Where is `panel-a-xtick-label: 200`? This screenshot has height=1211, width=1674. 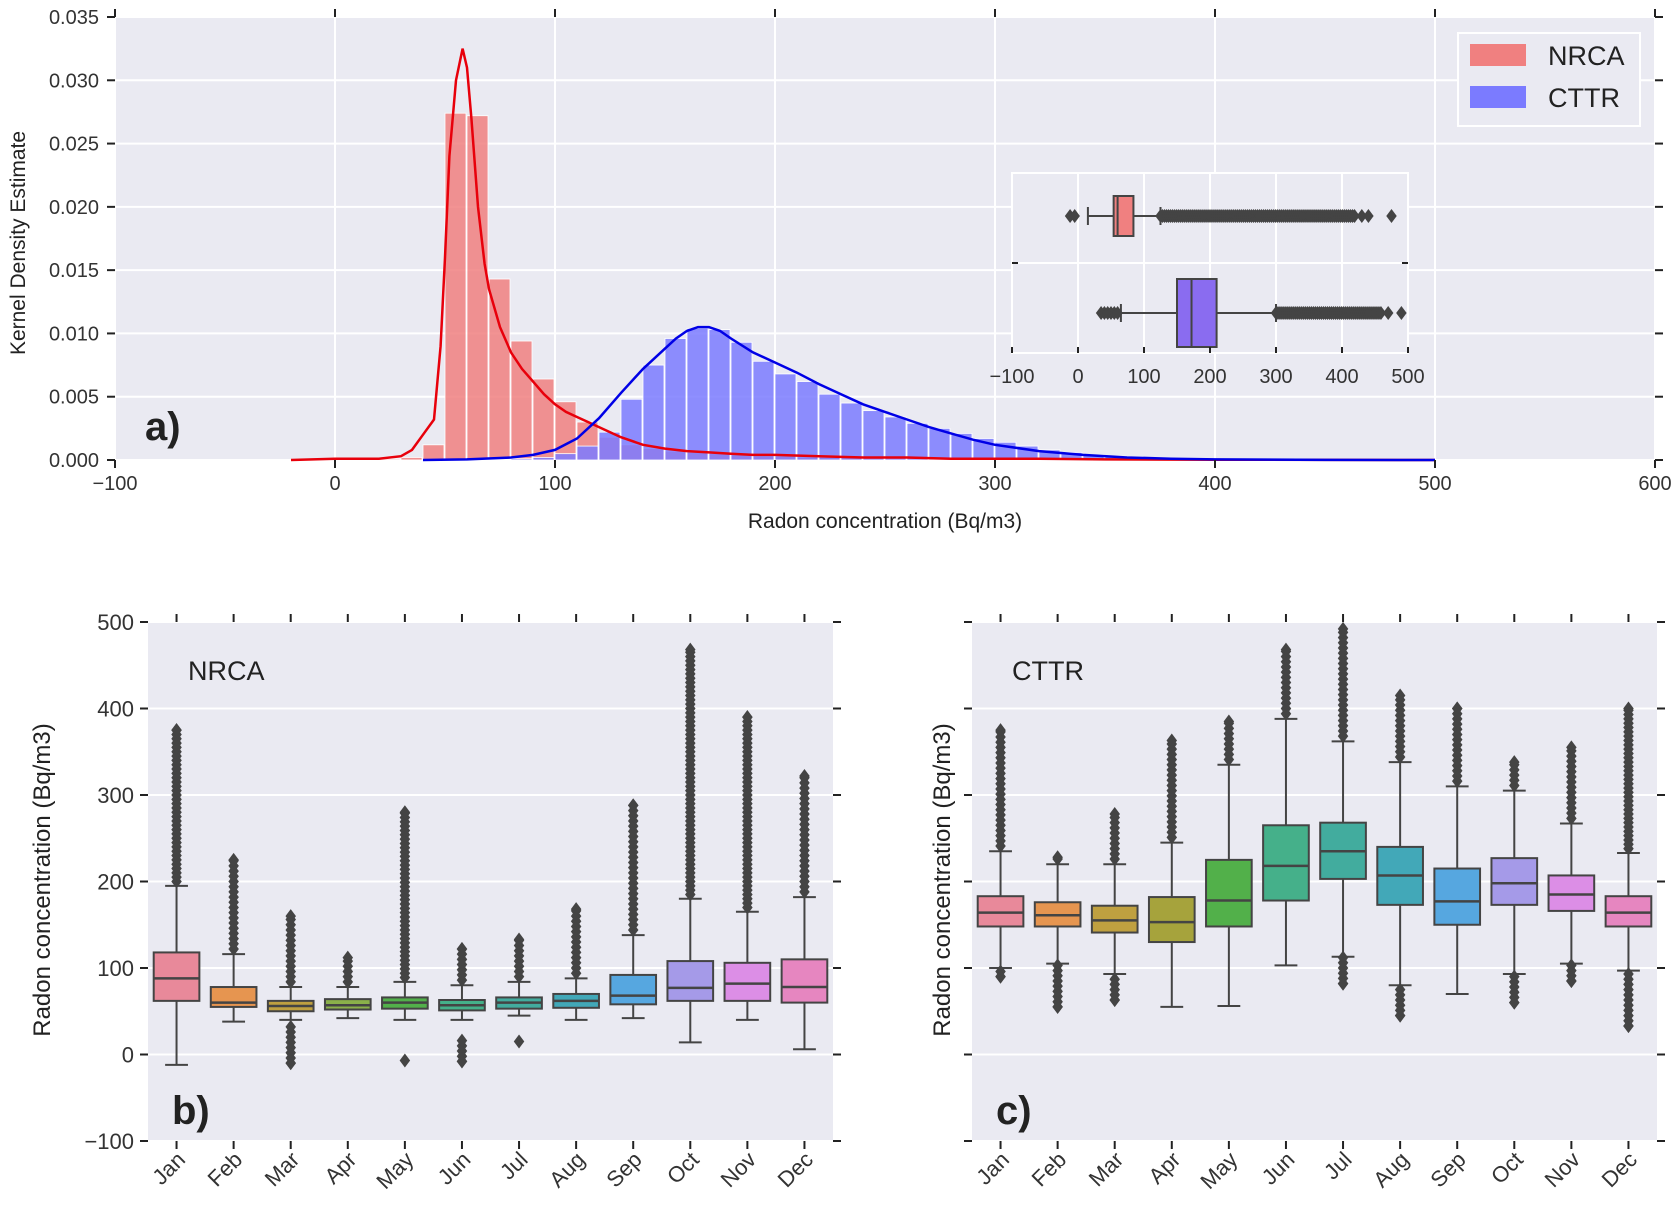 panel-a-xtick-label: 200 is located at coordinates (774, 484).